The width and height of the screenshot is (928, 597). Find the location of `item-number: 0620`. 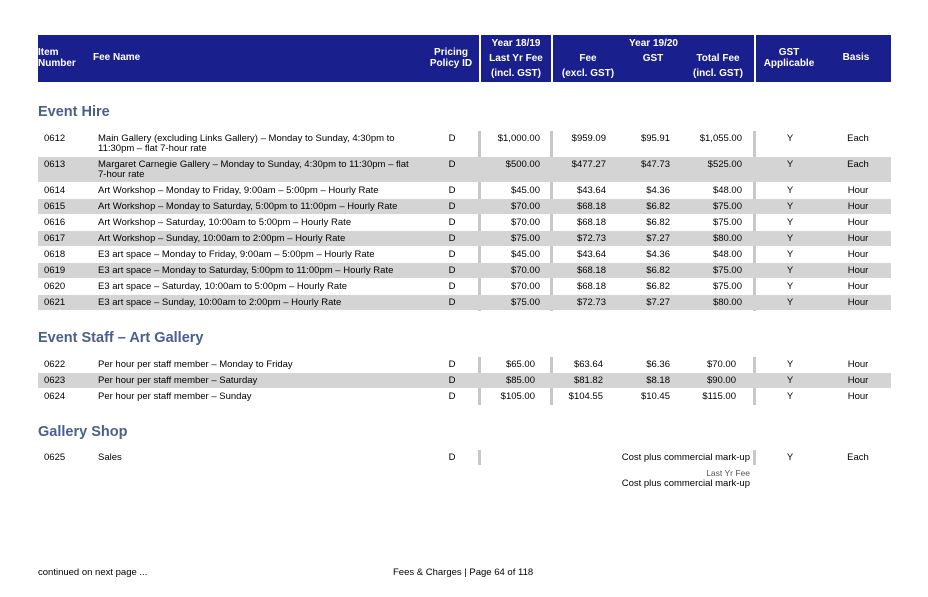

item-number: 0620 is located at coordinates (55, 286).